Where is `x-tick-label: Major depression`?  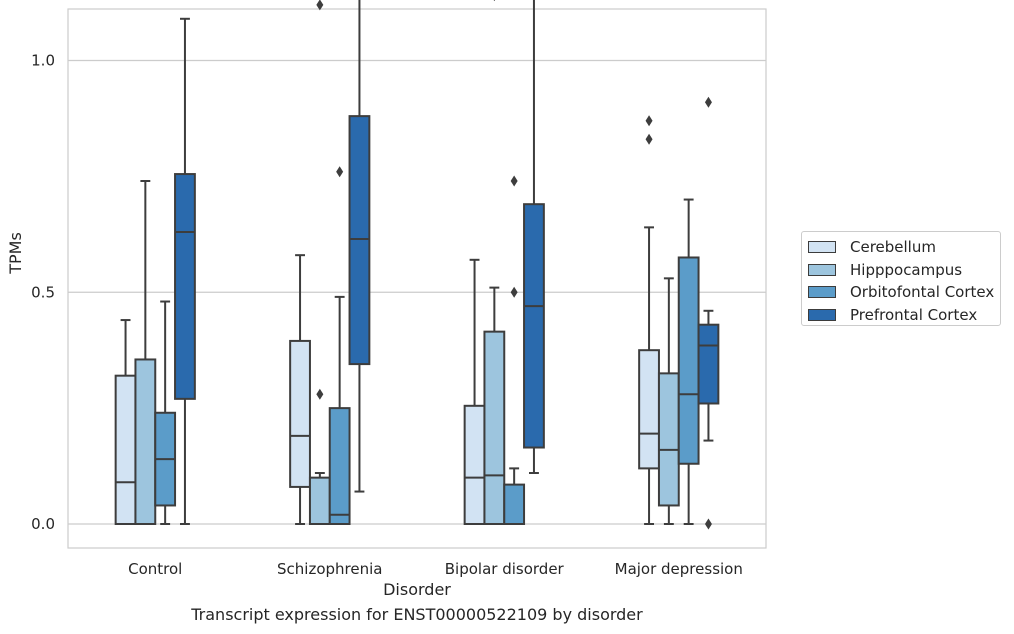 x-tick-label: Major depression is located at coordinates (679, 569).